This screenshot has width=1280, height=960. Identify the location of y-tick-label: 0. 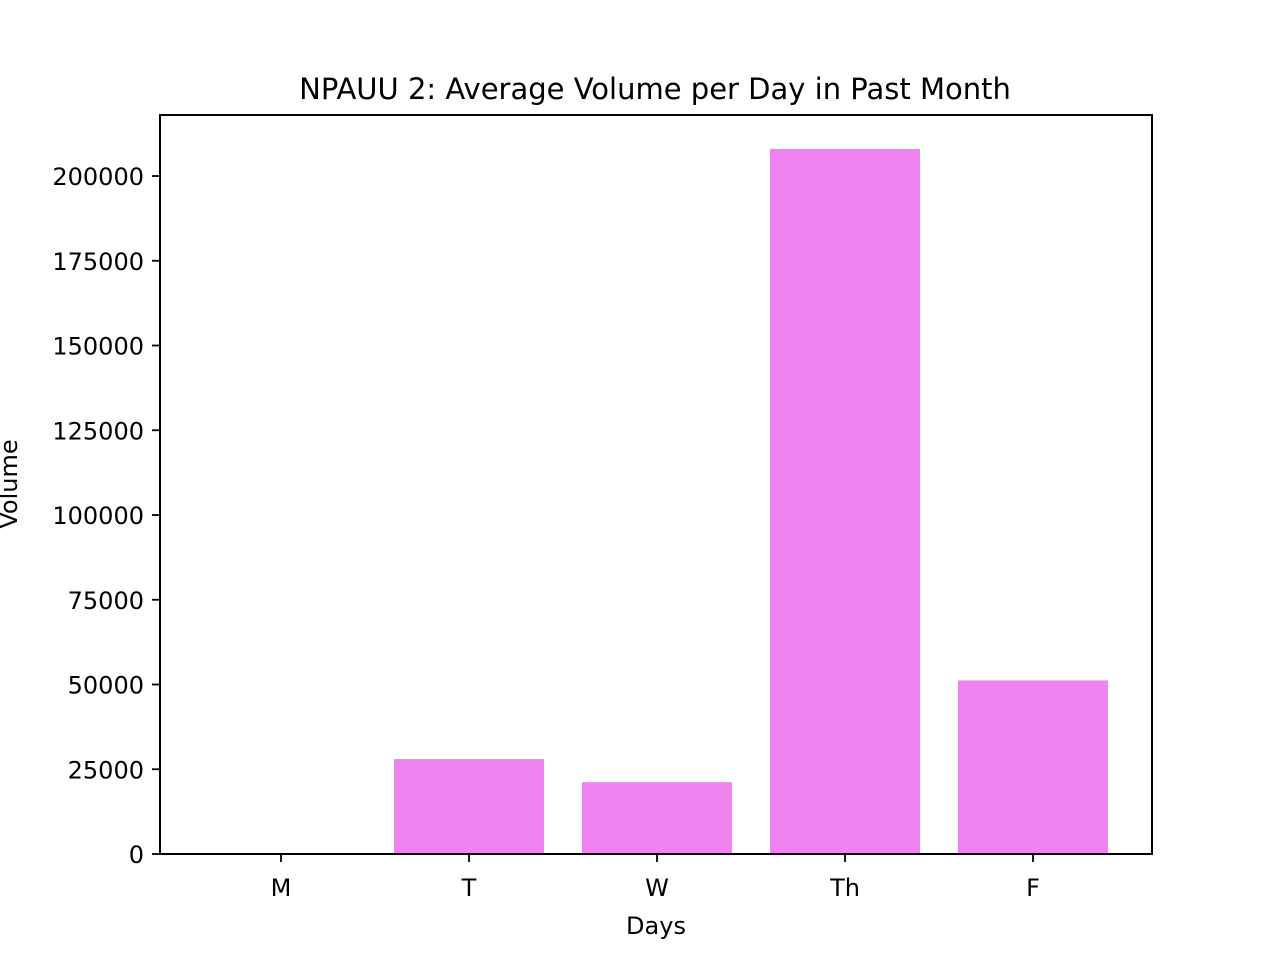
(136, 855).